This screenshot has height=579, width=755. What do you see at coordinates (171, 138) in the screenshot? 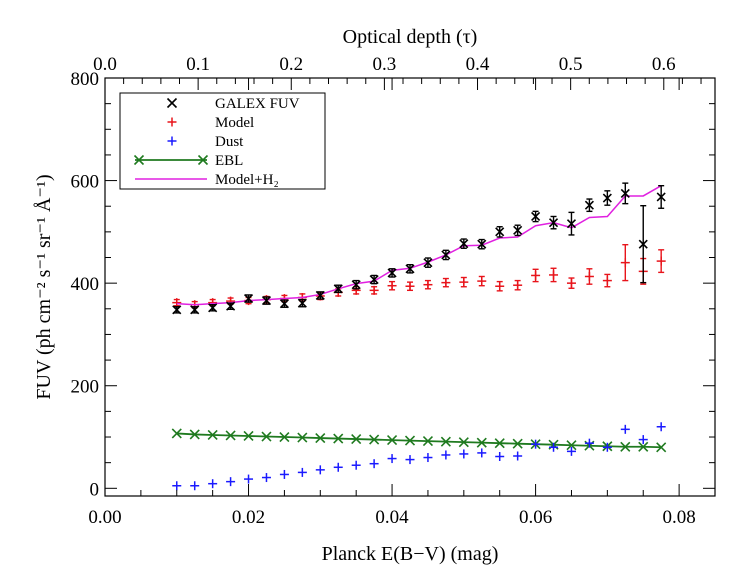
I see `legend-items` at bounding box center [171, 138].